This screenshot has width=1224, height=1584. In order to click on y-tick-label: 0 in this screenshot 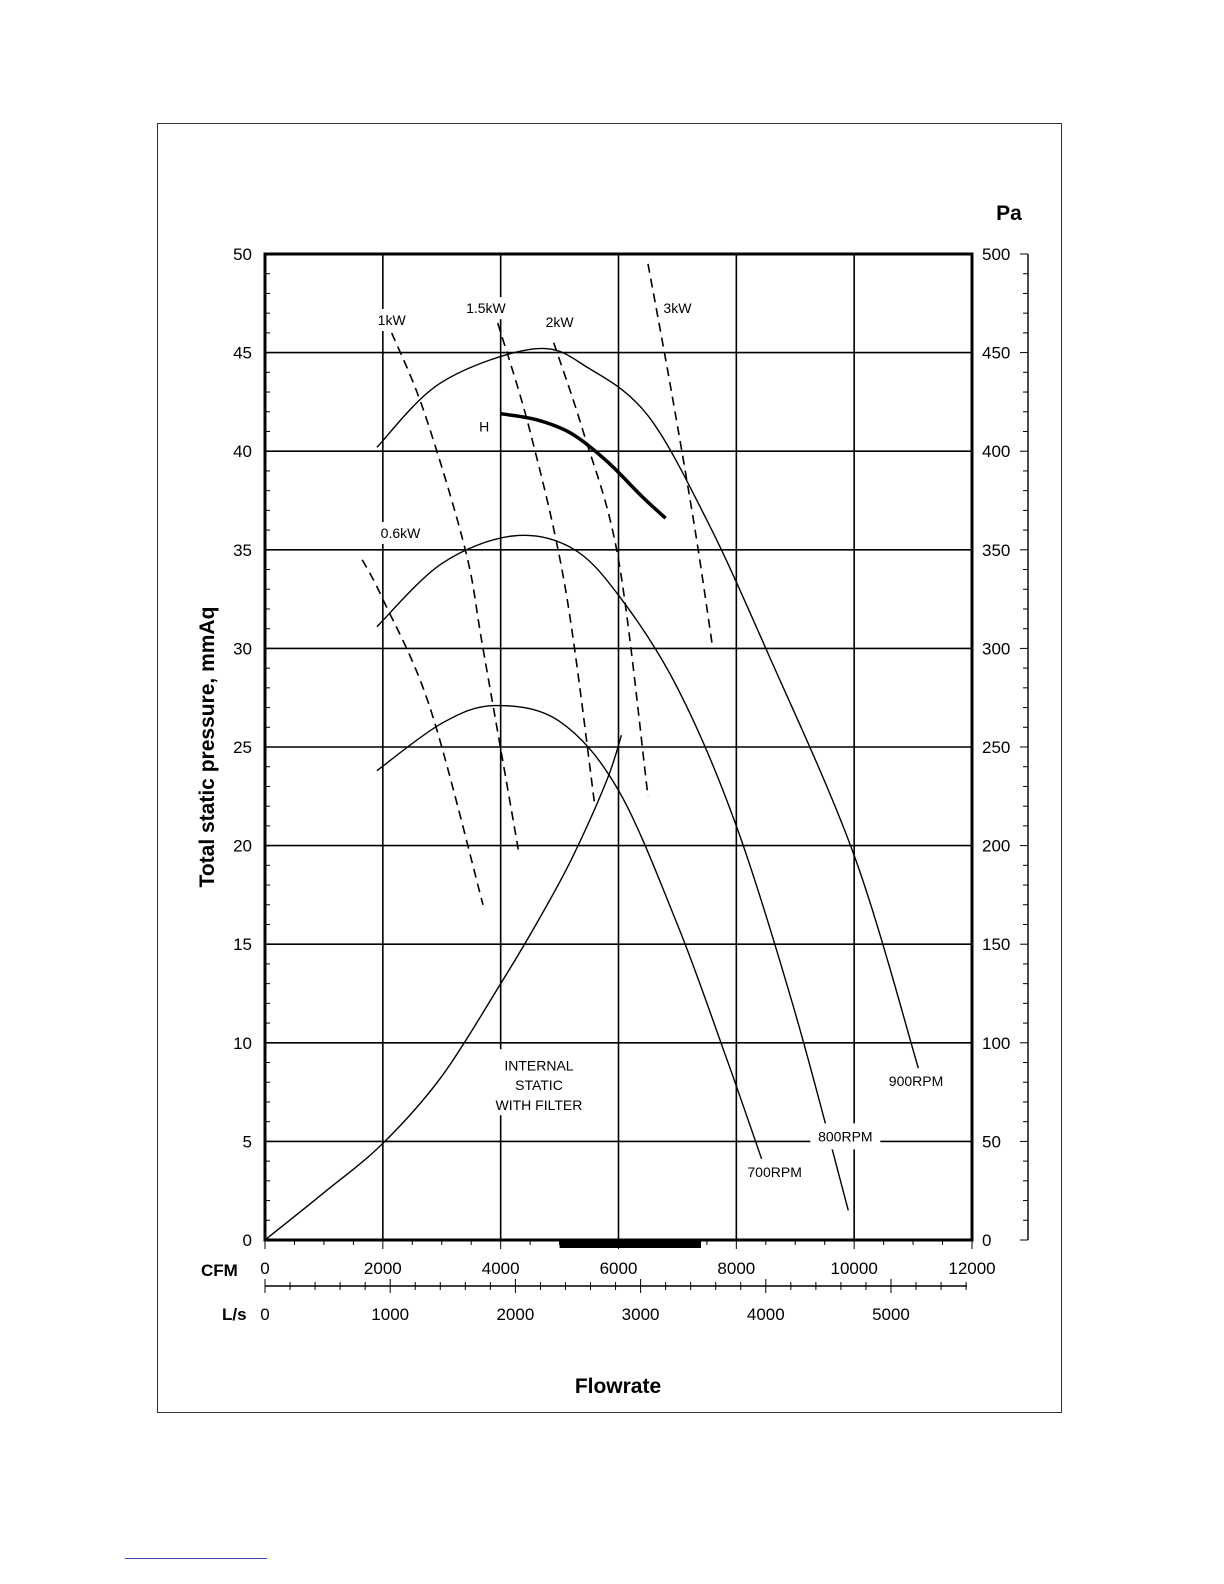, I will do `click(247, 1240)`.